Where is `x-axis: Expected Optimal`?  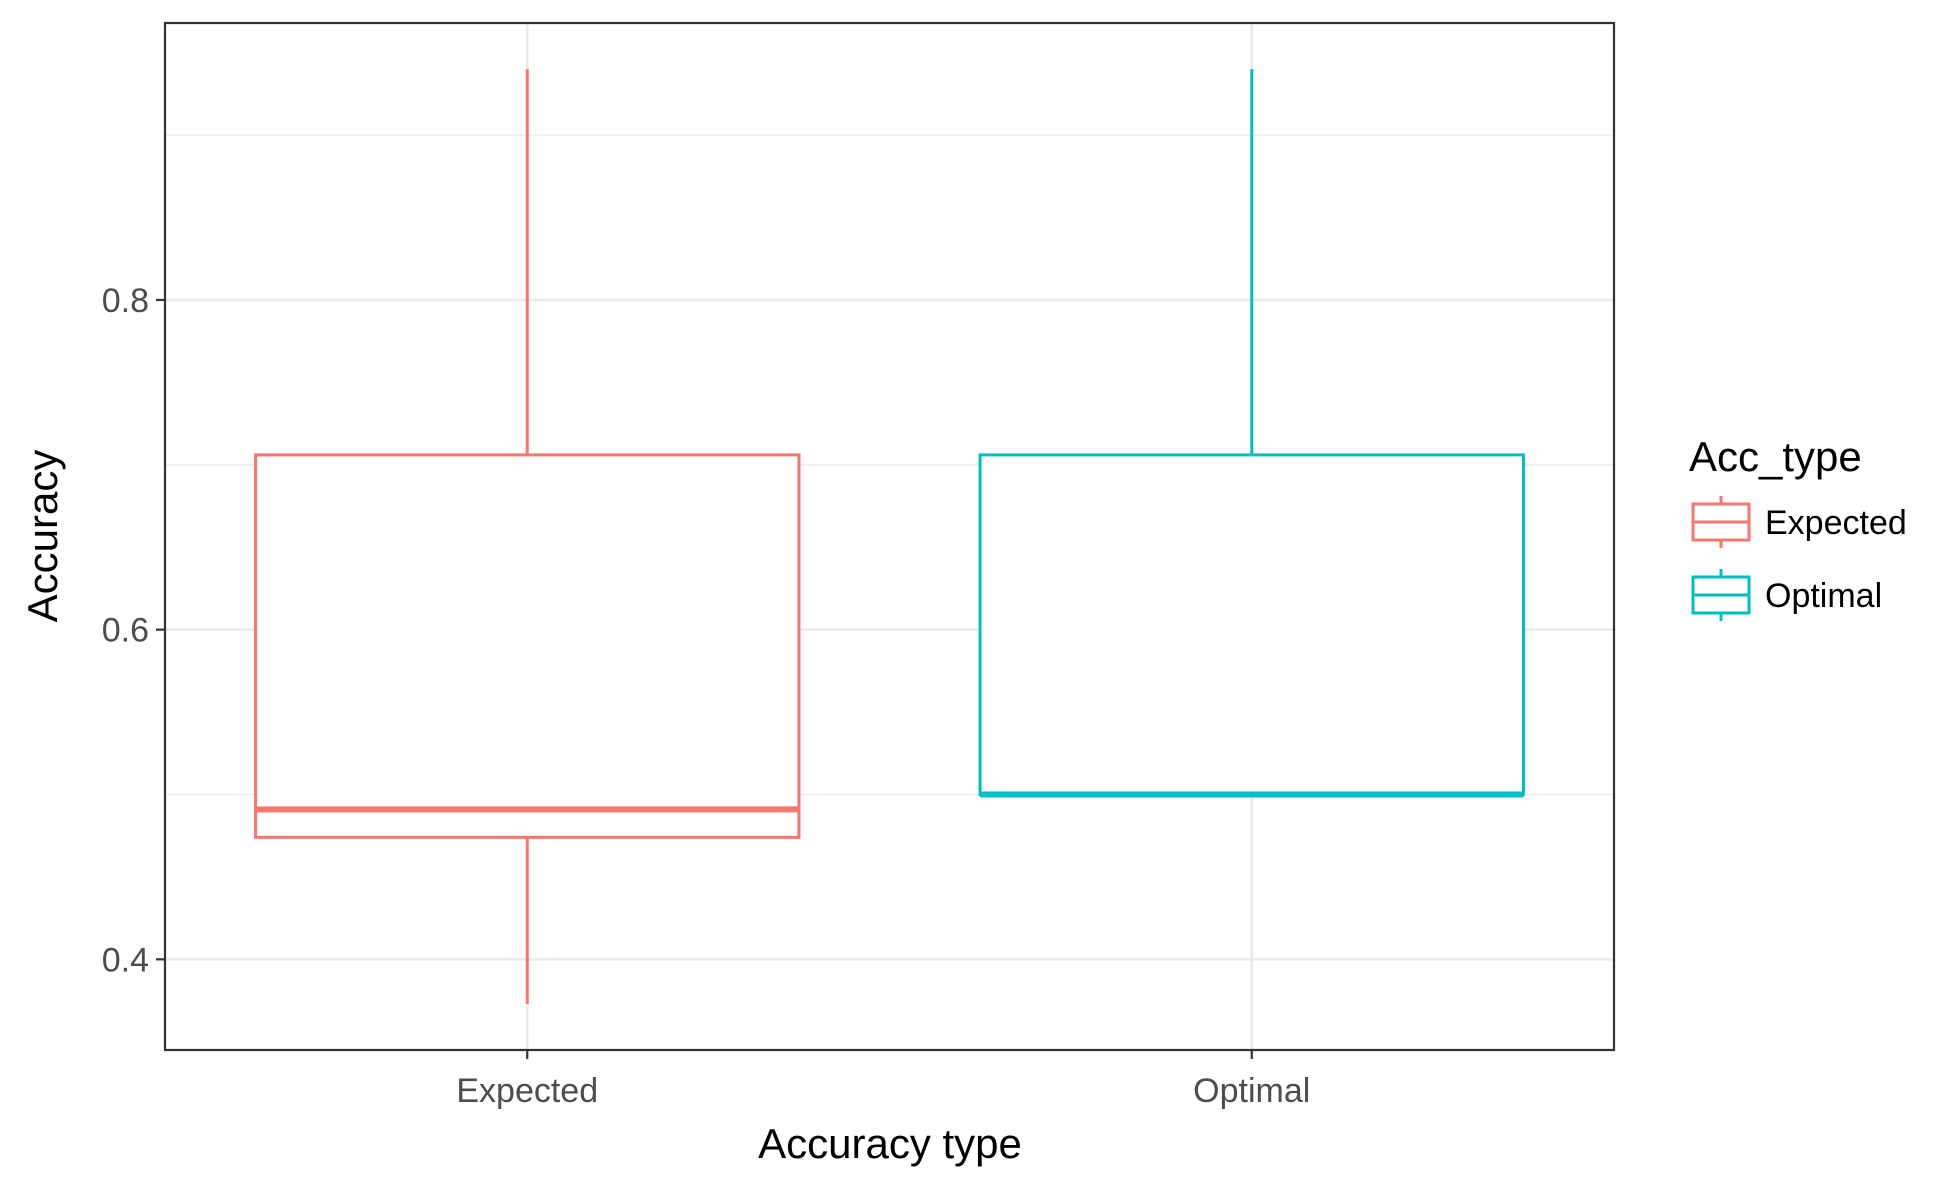 x-axis: Expected Optimal is located at coordinates (883, 1080).